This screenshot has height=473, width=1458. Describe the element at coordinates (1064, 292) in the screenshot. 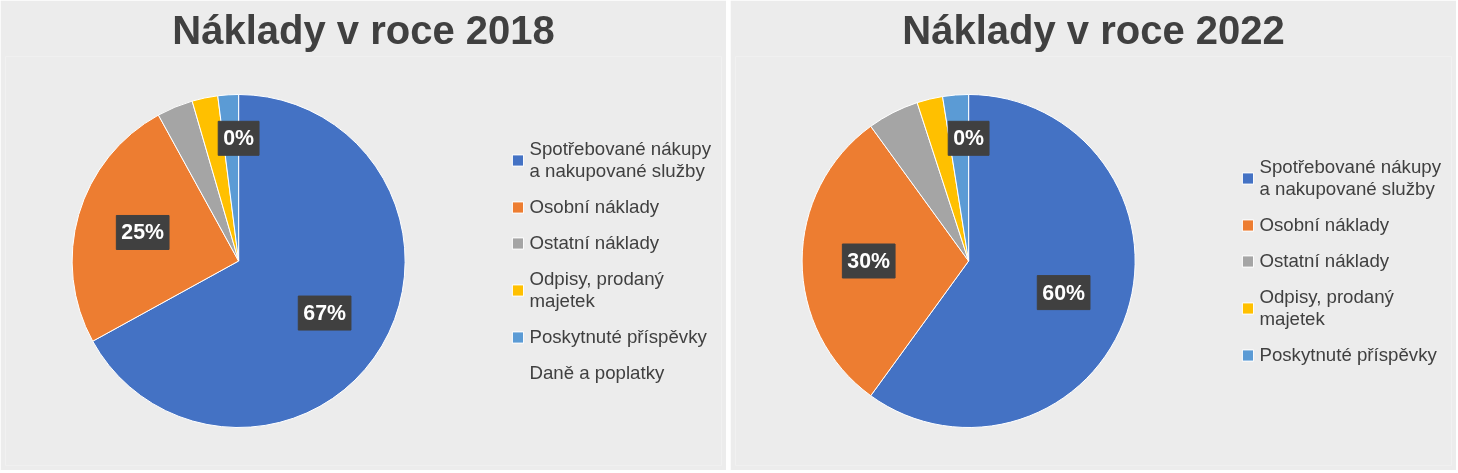

I see `data-label: 60%` at that location.